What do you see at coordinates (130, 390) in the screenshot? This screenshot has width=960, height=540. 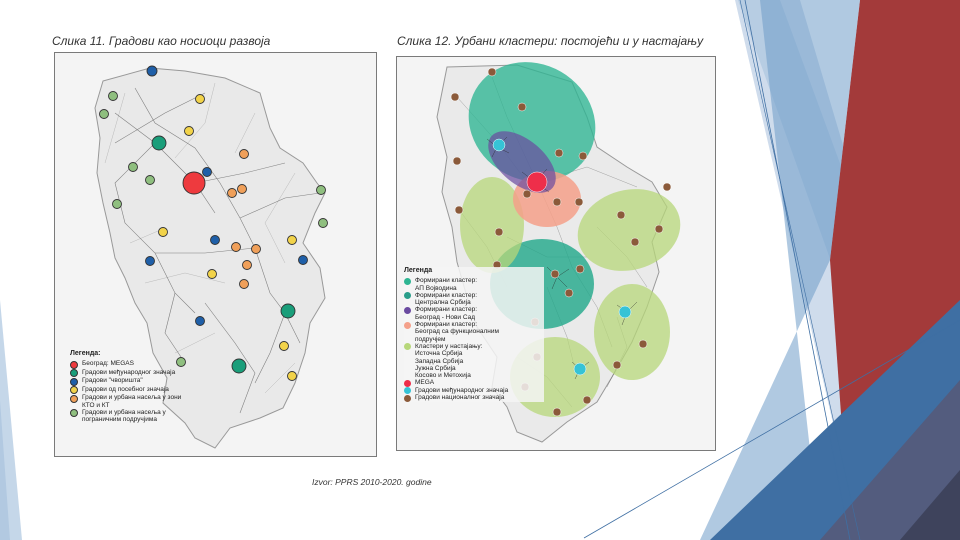 I see `left-legend-item: Градови од посебног значаја` at bounding box center [130, 390].